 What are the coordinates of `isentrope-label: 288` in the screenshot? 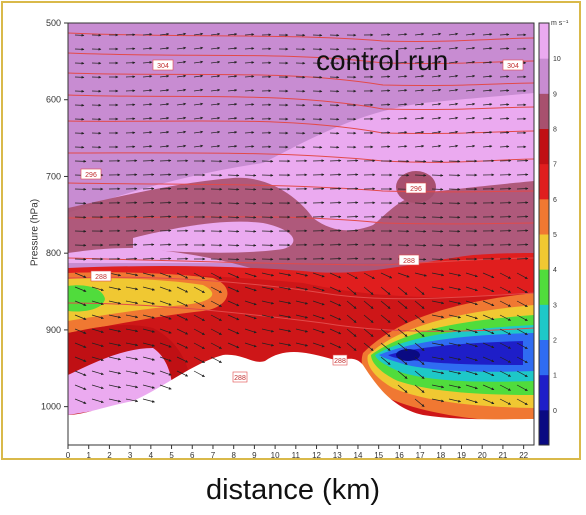 It's located at (409, 261).